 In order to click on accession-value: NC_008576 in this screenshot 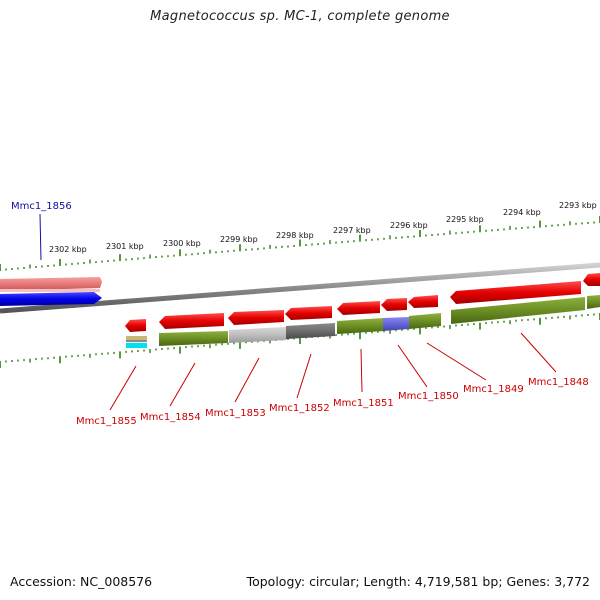, I will do `click(116, 581)`.